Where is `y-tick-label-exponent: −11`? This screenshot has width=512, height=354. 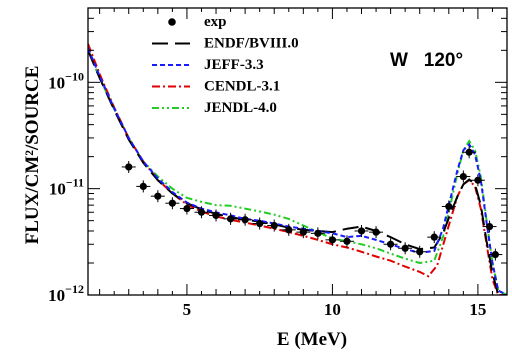
y-tick-label-exponent: −11 is located at coordinates (75, 183).